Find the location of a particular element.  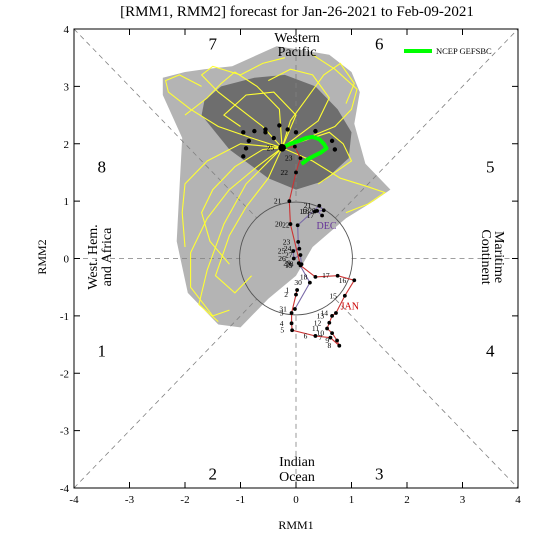

day-label: 28 is located at coordinates (290, 264).